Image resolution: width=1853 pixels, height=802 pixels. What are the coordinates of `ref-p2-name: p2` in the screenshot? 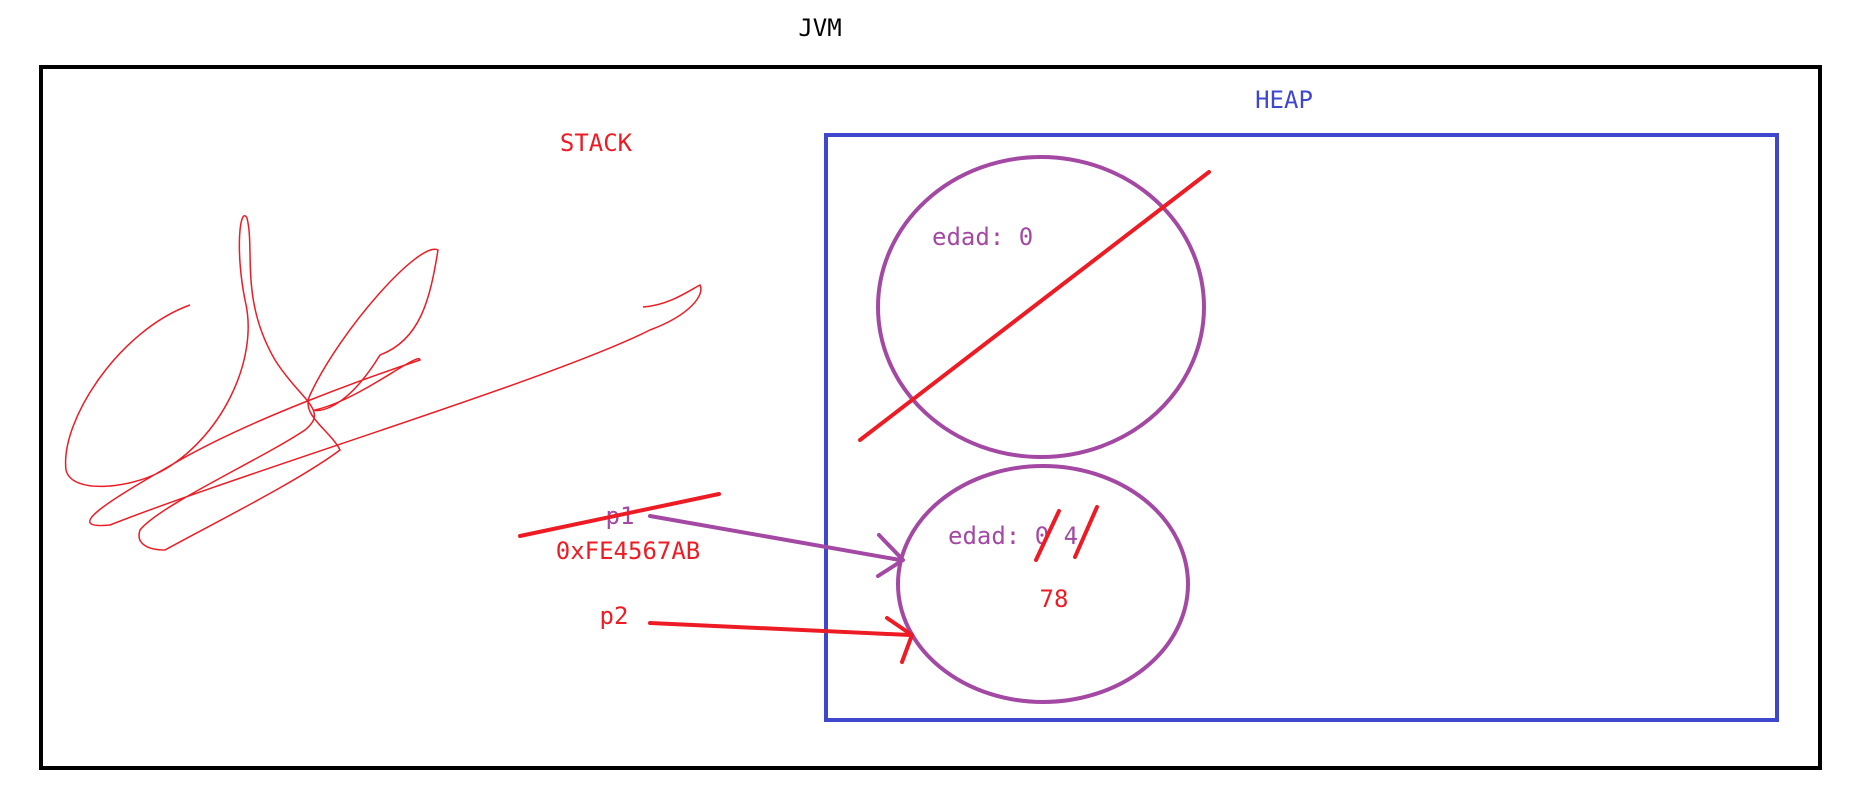 It's located at (614, 616).